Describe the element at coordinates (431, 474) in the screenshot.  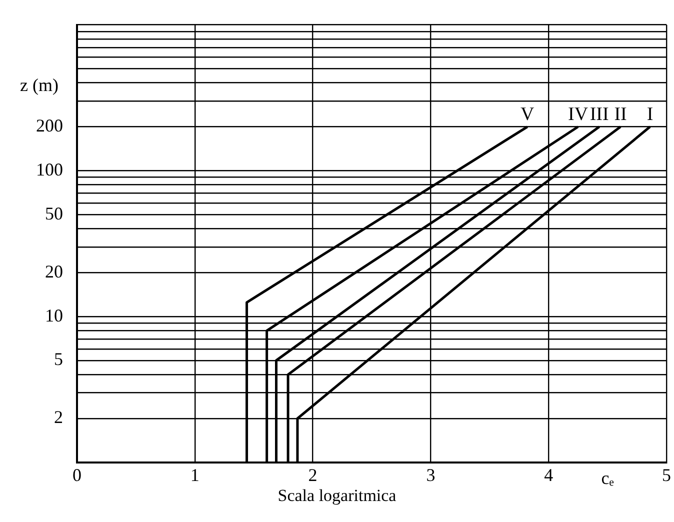
I see `x-tick-label: 3` at that location.